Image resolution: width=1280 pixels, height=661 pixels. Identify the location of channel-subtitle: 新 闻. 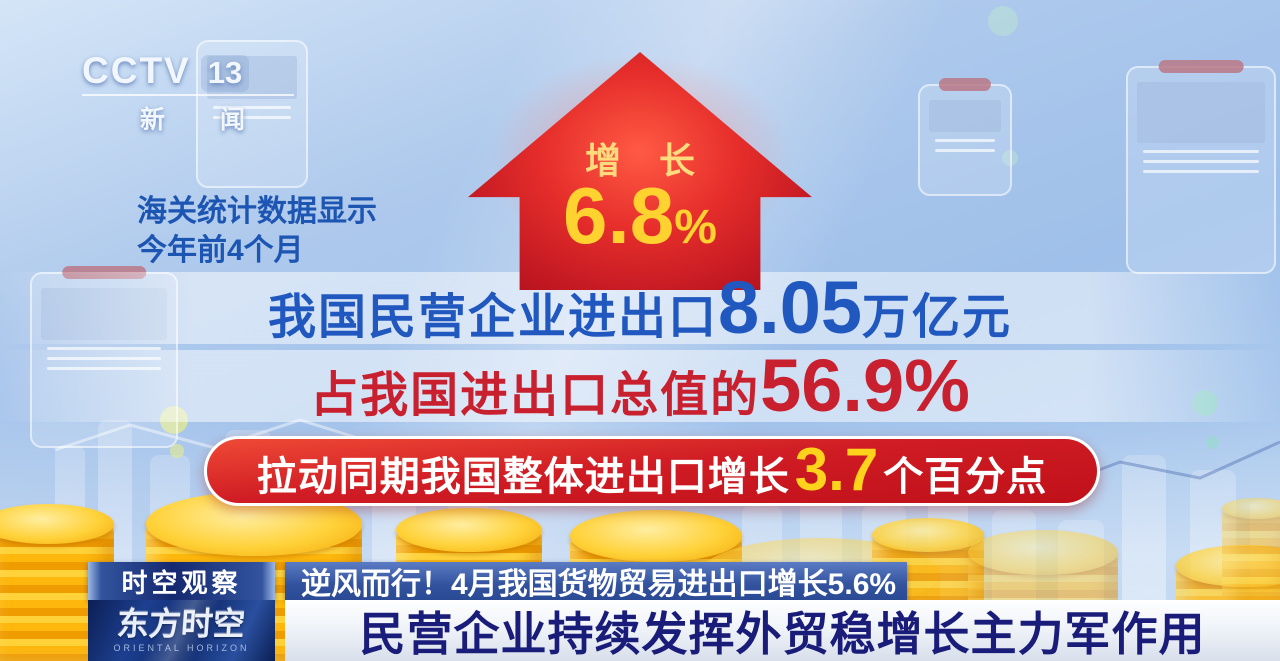
(204, 120).